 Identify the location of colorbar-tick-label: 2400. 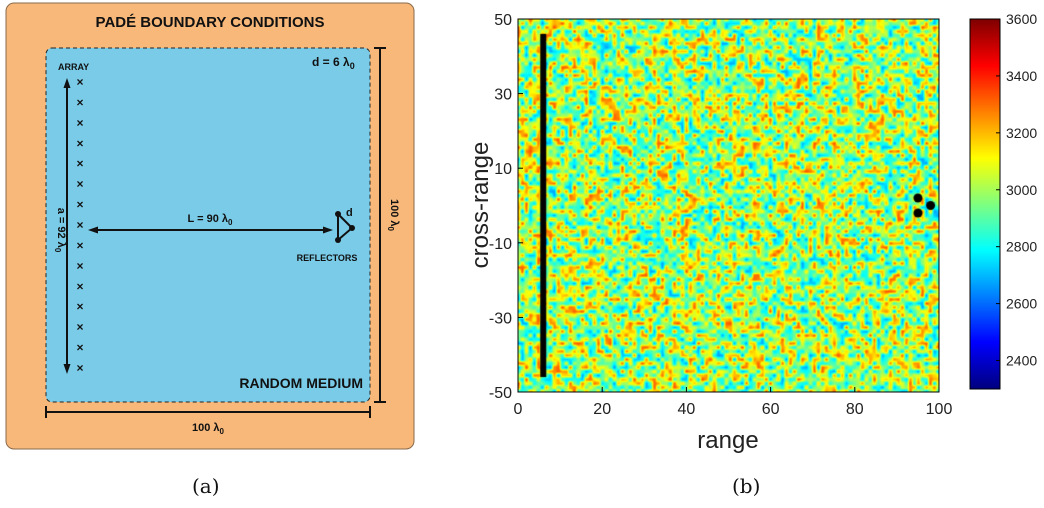
(1021, 361).